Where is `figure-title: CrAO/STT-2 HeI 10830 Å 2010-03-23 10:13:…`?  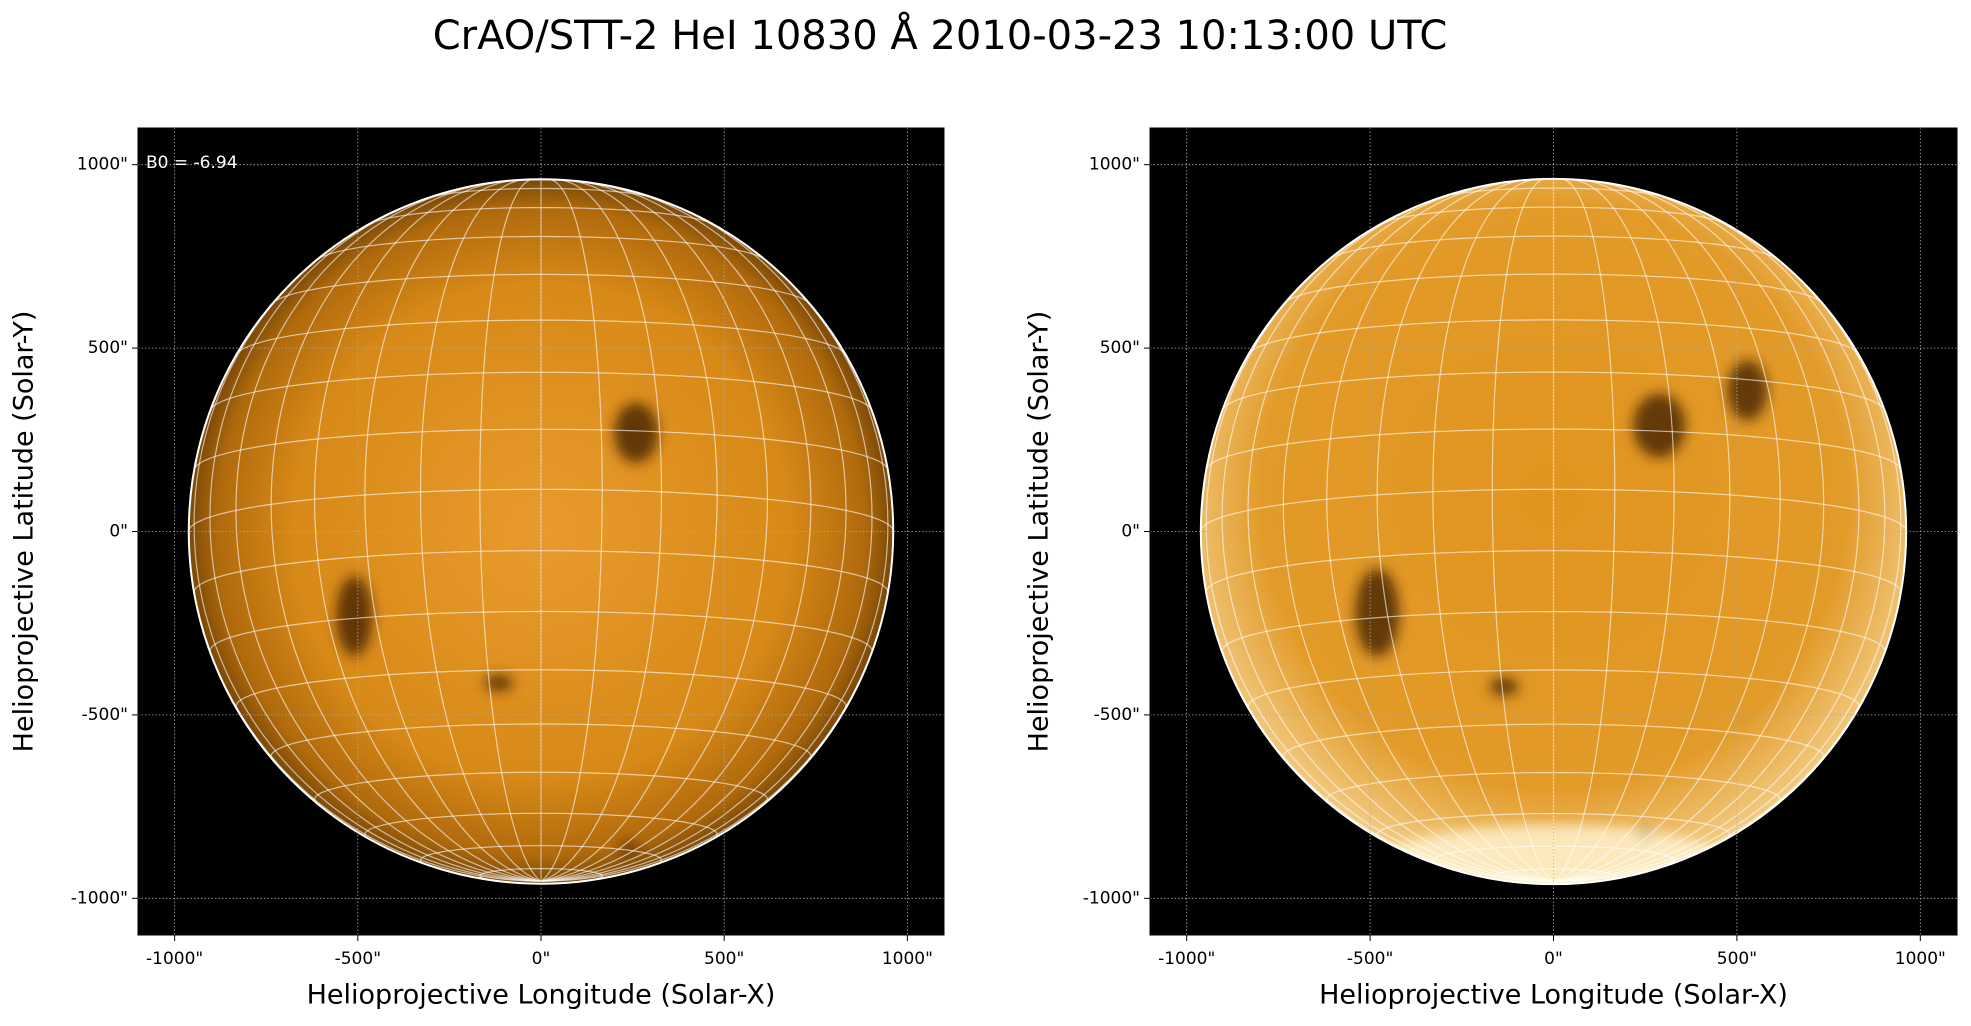
figure-title: CrAO/STT-2 HeI 10830 Å 2010-03-23 10:13:… is located at coordinates (940, 35).